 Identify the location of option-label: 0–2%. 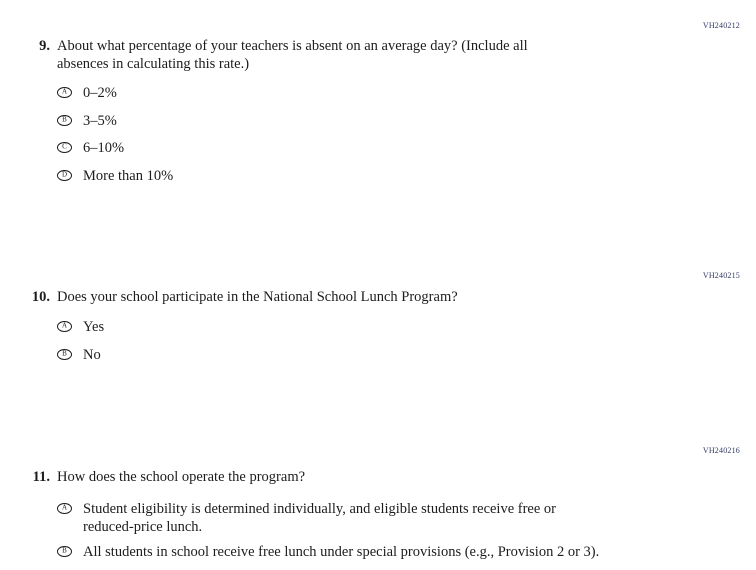
(100, 93).